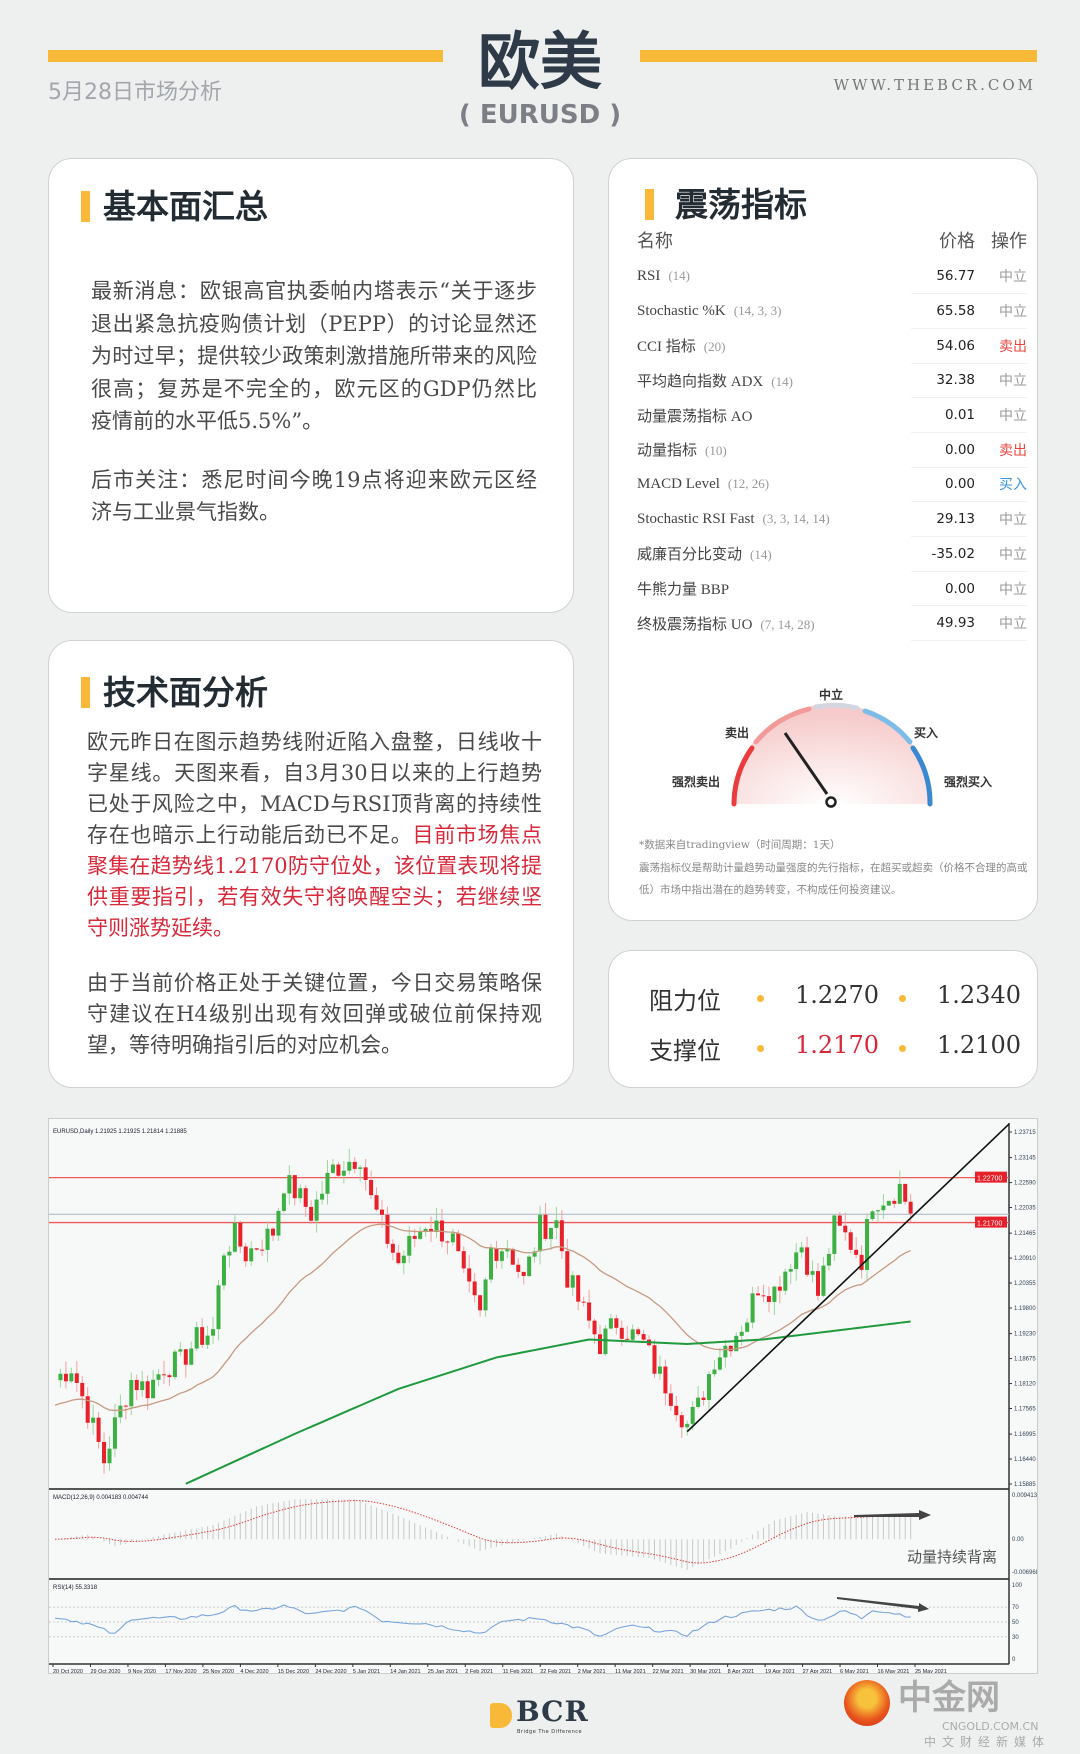  I want to click on indicator-name: 动量指标 (10), so click(774, 449).